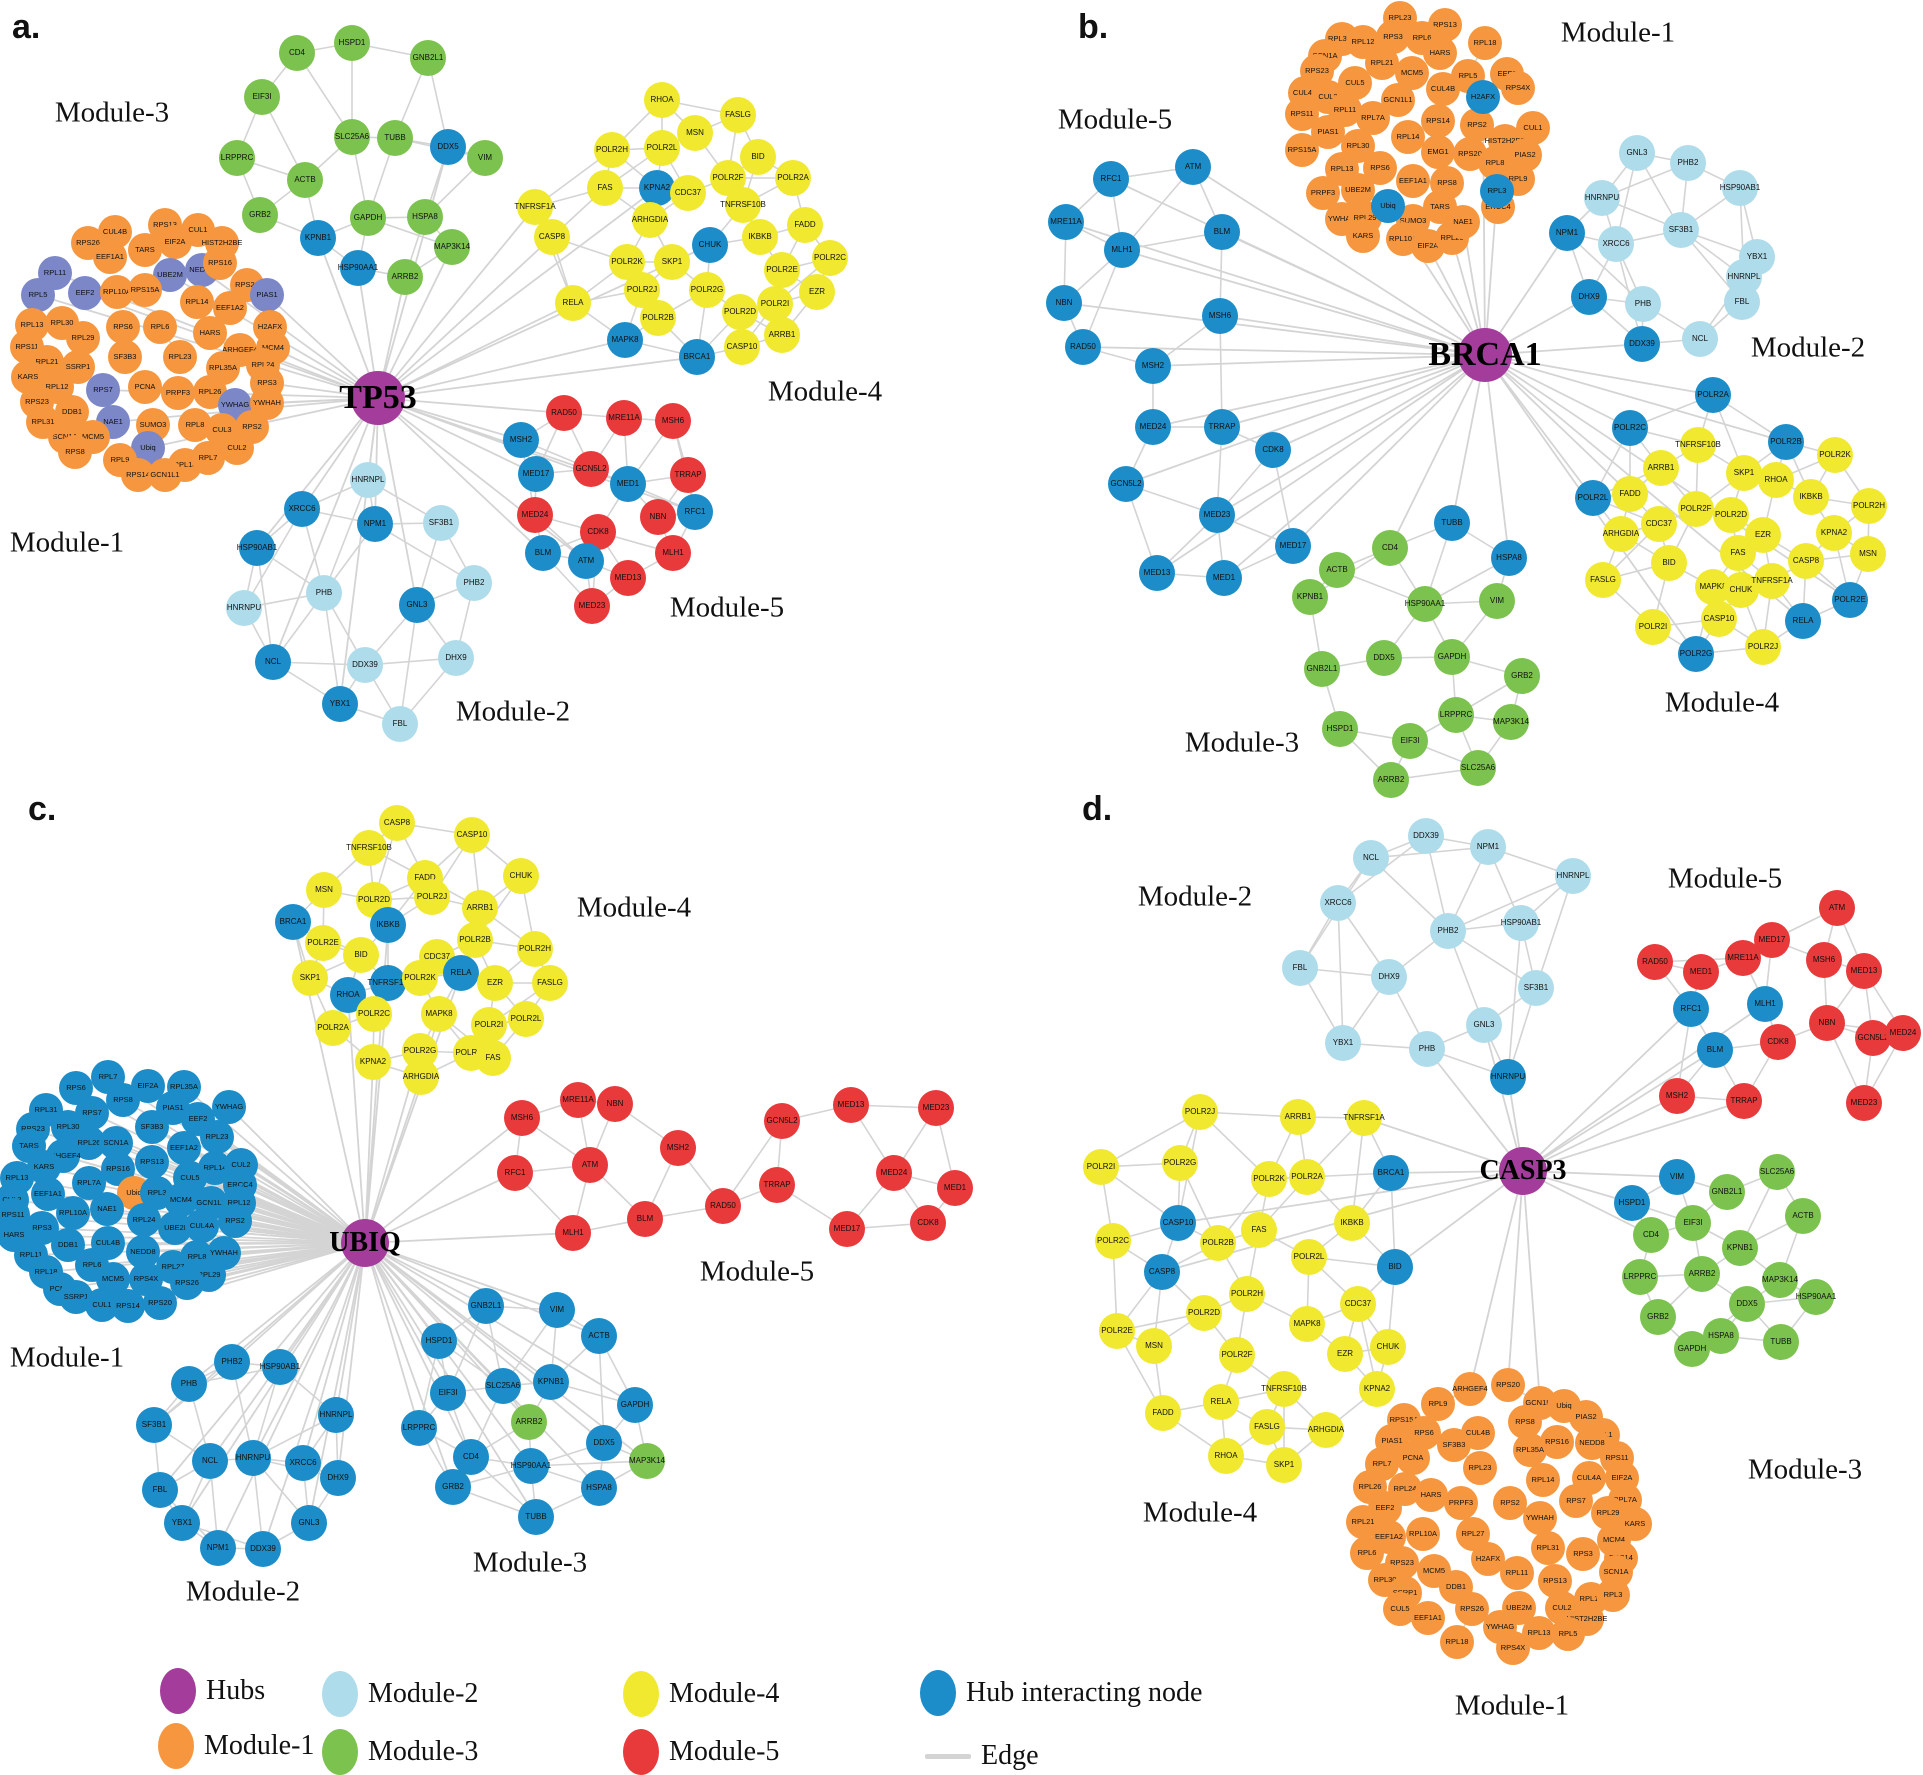 The width and height of the screenshot is (1923, 1775). I want to click on gene-node-hars: HARS, so click(1431, 1495).